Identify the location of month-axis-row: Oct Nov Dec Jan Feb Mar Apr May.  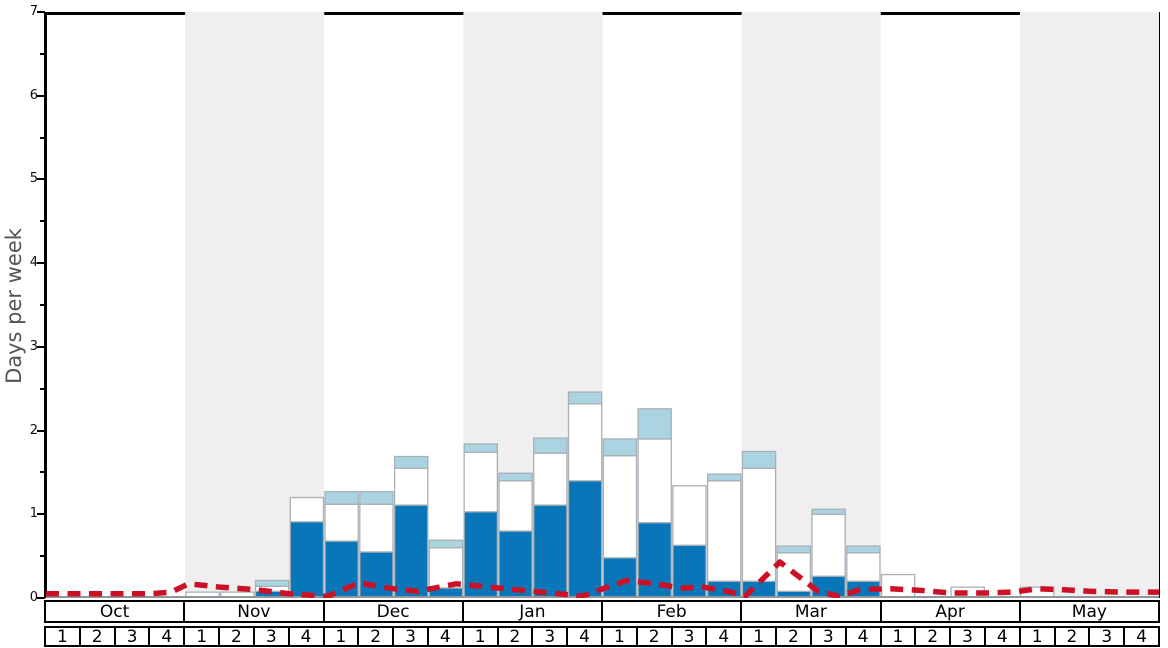
(602, 611).